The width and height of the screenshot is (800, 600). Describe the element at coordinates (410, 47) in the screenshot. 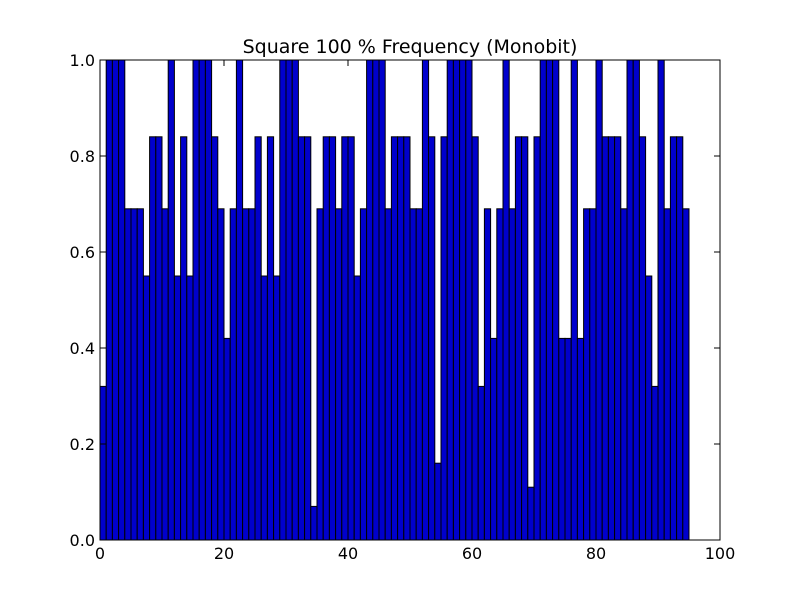

I see `chart-title: Square 100 % Frequency (Monobit)` at that location.